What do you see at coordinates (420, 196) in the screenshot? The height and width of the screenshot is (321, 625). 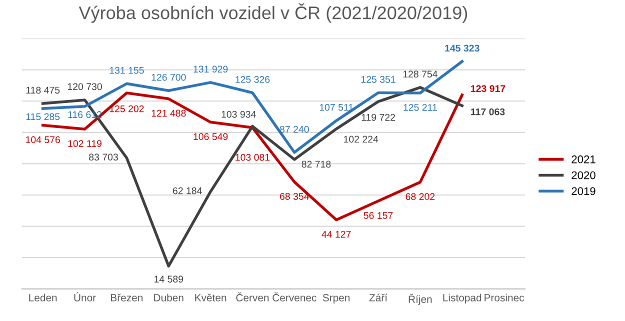 I see `data-label: 68 202` at bounding box center [420, 196].